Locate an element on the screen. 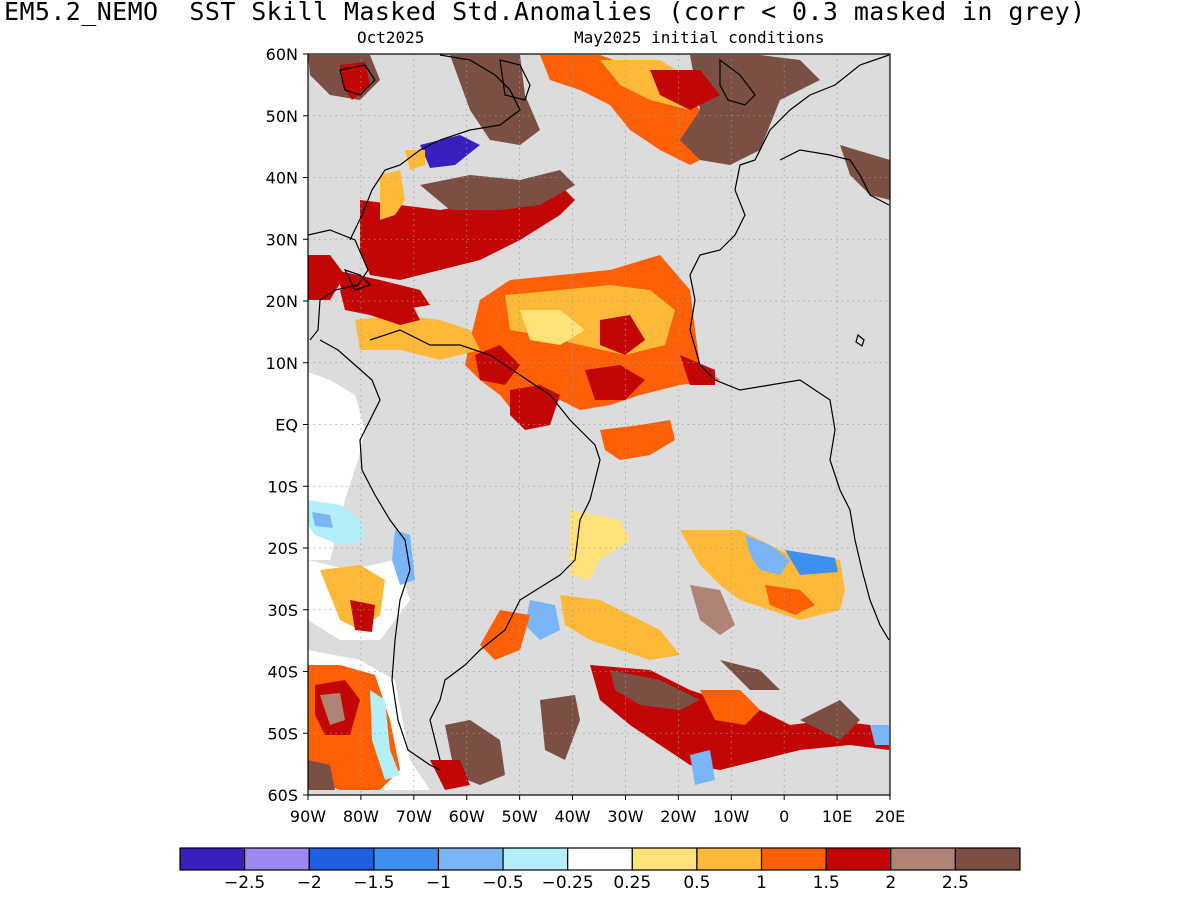 Image resolution: width=1200 pixels, height=900 pixels. lat-label: 10N is located at coordinates (282, 363).